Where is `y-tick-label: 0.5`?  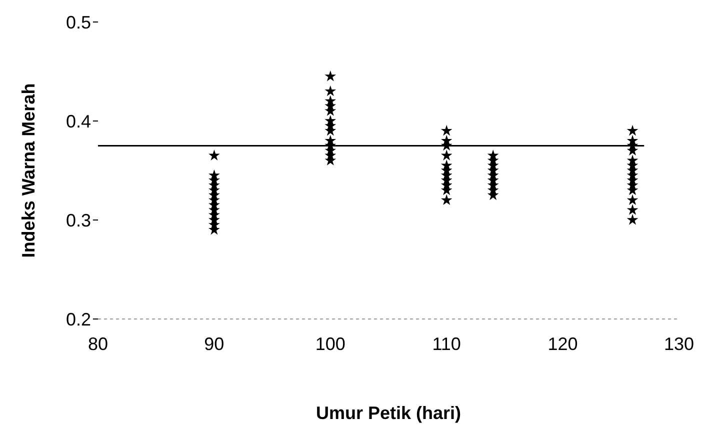 y-tick-label: 0.5 is located at coordinates (78, 22).